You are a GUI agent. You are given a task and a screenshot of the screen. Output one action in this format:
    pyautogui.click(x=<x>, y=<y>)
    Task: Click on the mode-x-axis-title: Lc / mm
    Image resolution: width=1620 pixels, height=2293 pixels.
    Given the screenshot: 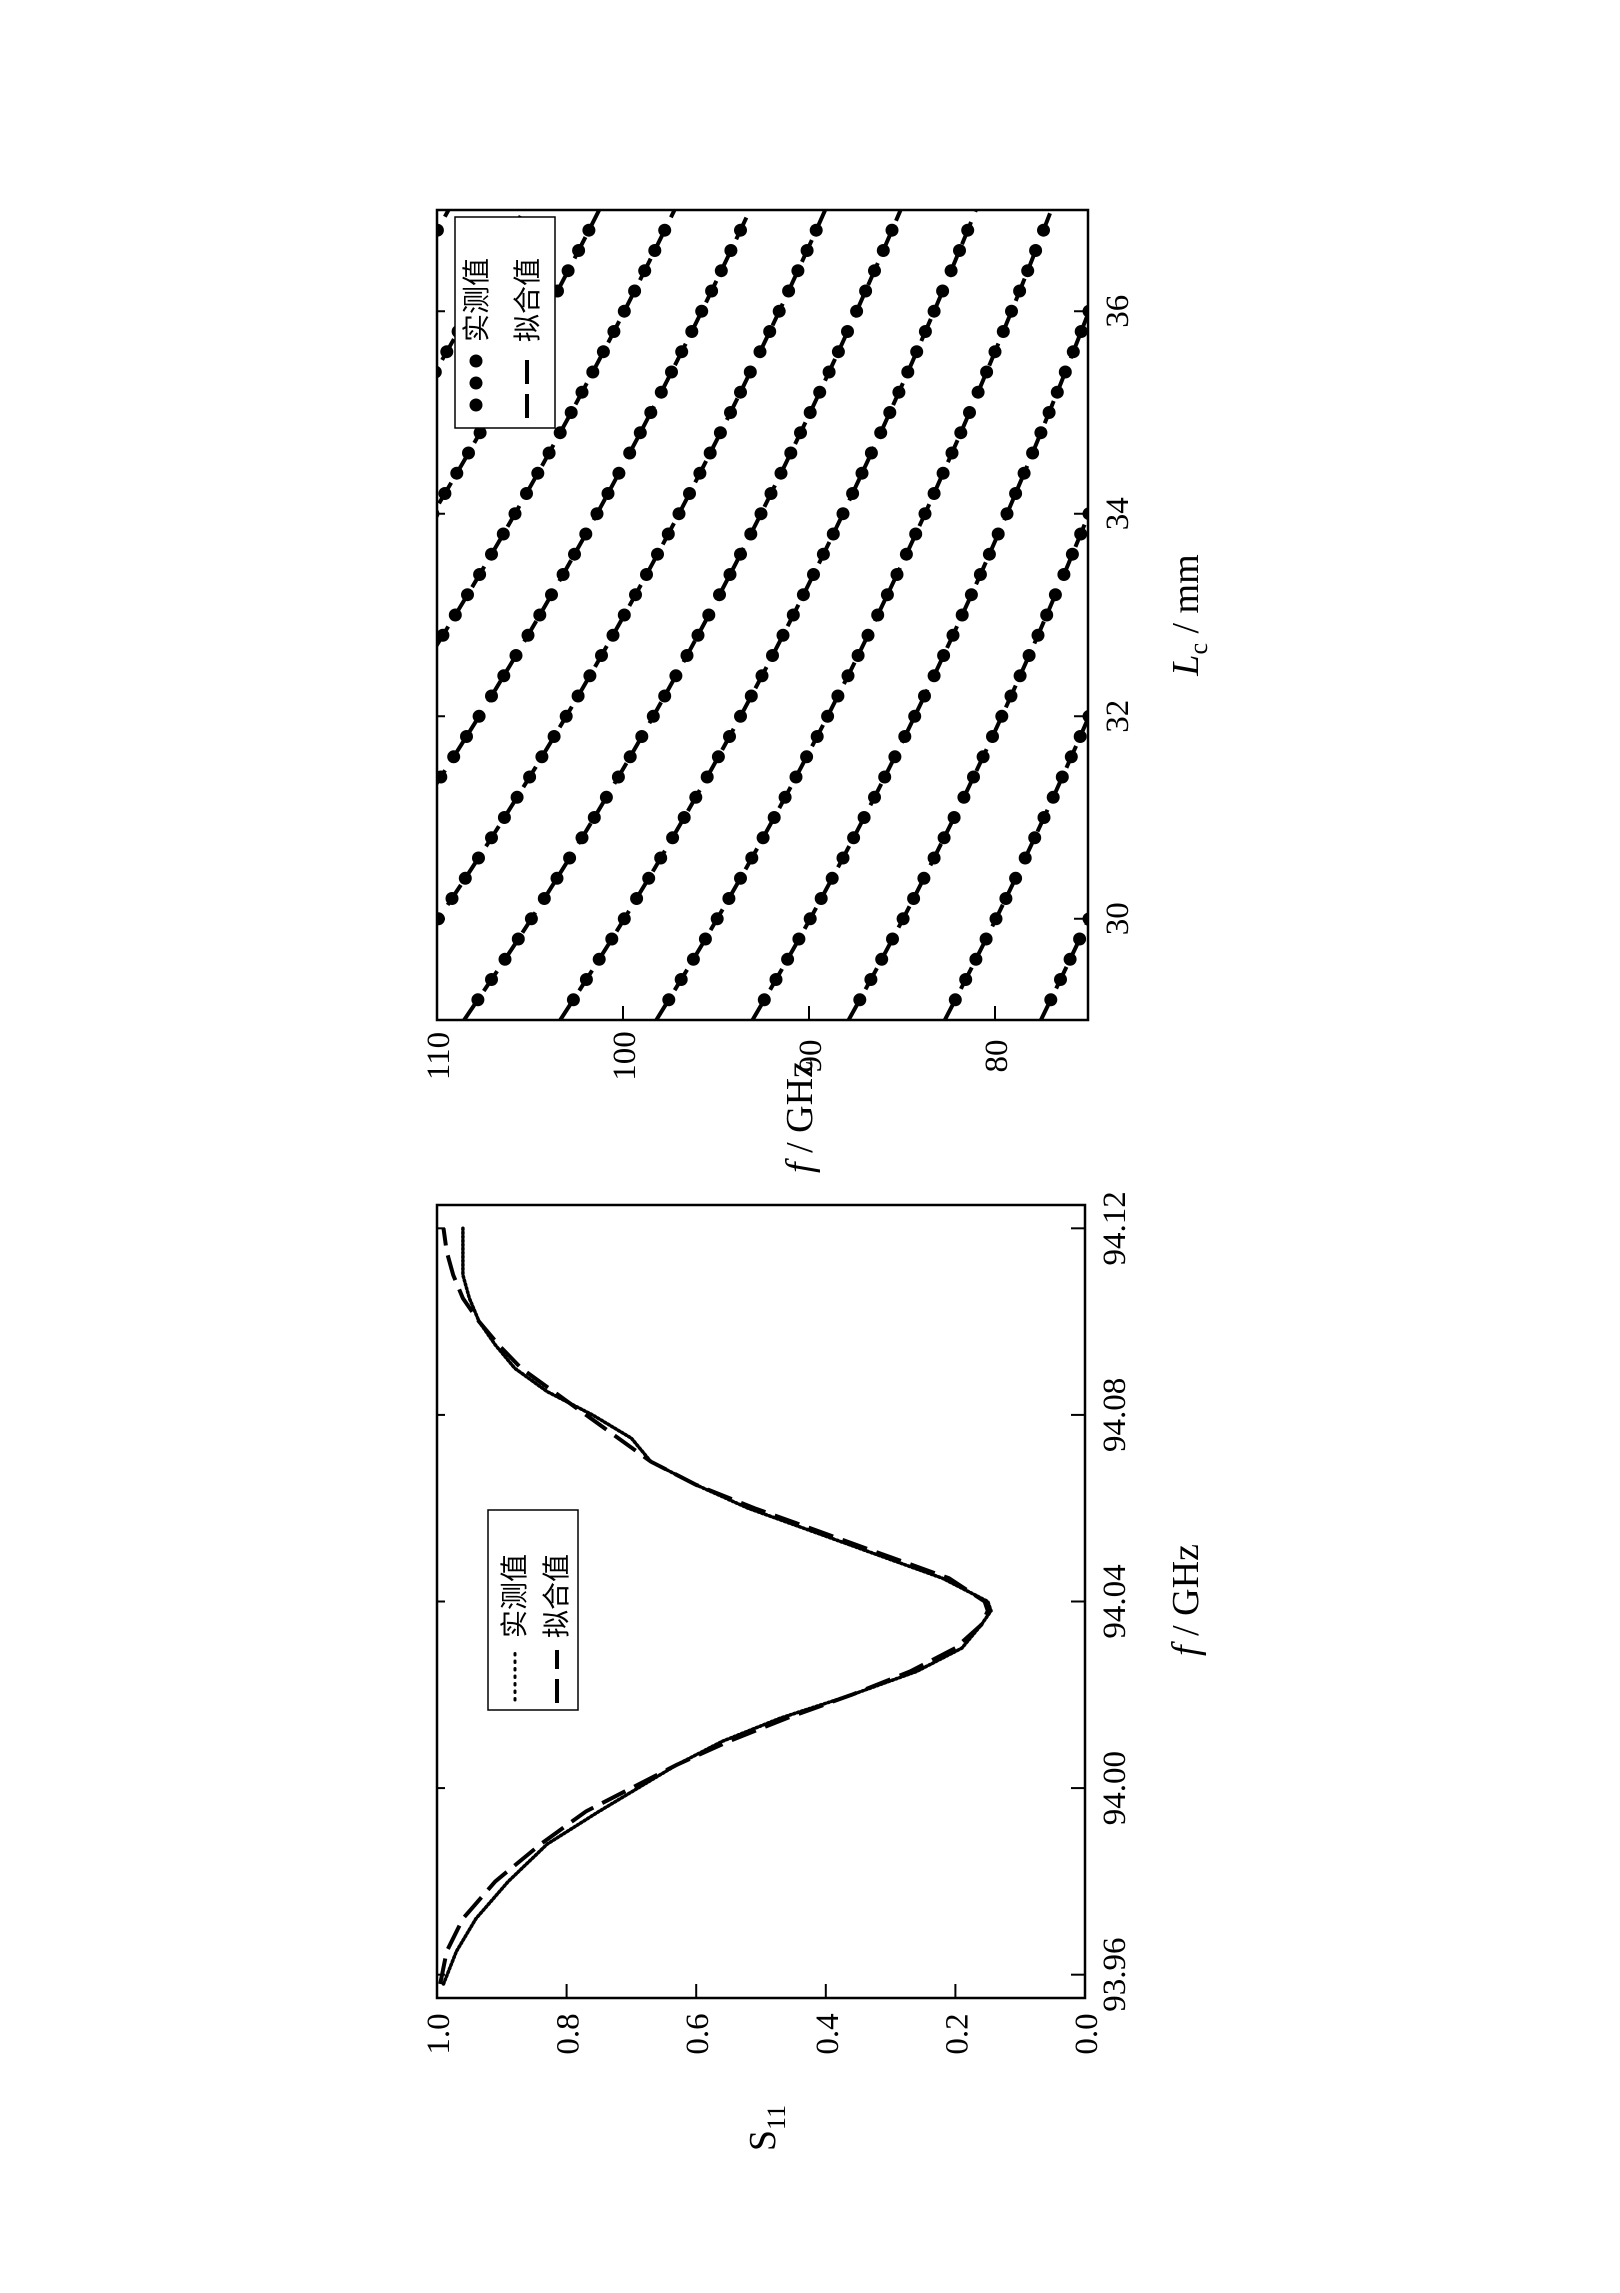 What is the action you would take?
    pyautogui.click(x=1189, y=615)
    